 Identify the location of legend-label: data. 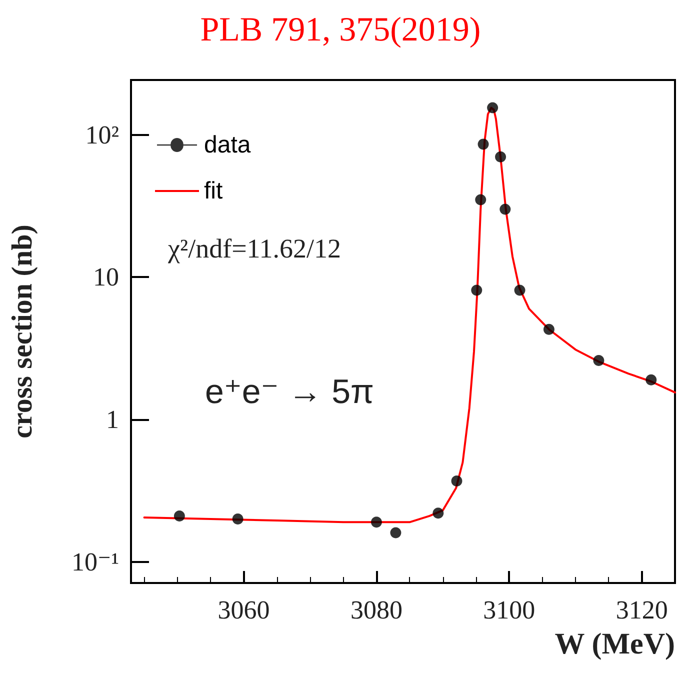
(228, 145).